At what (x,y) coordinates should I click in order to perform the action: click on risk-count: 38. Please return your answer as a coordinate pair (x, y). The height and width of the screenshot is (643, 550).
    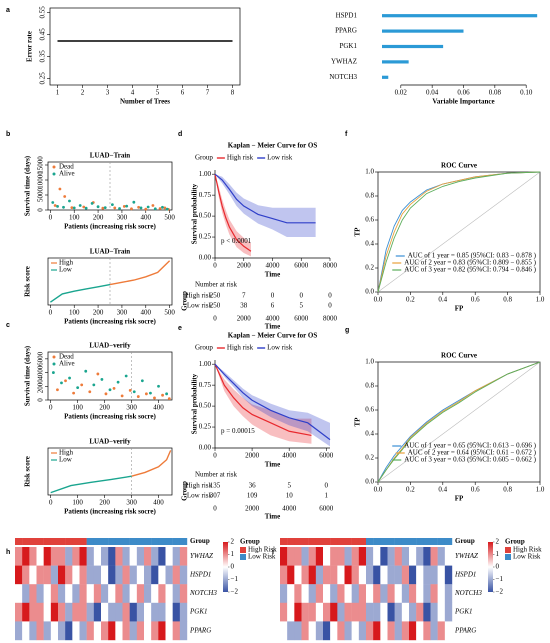
    Looking at the image, I should click on (244, 306).